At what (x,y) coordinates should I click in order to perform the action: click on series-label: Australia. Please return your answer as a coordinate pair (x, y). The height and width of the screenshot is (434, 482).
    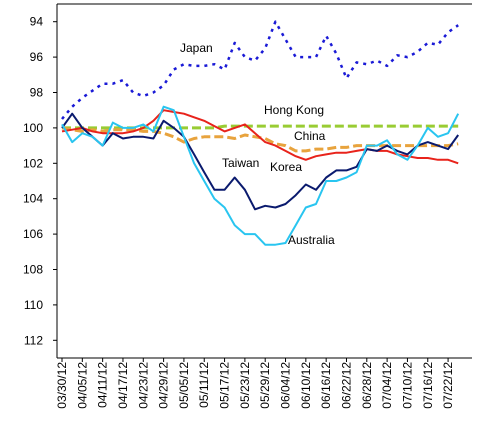
    Looking at the image, I should click on (311, 240).